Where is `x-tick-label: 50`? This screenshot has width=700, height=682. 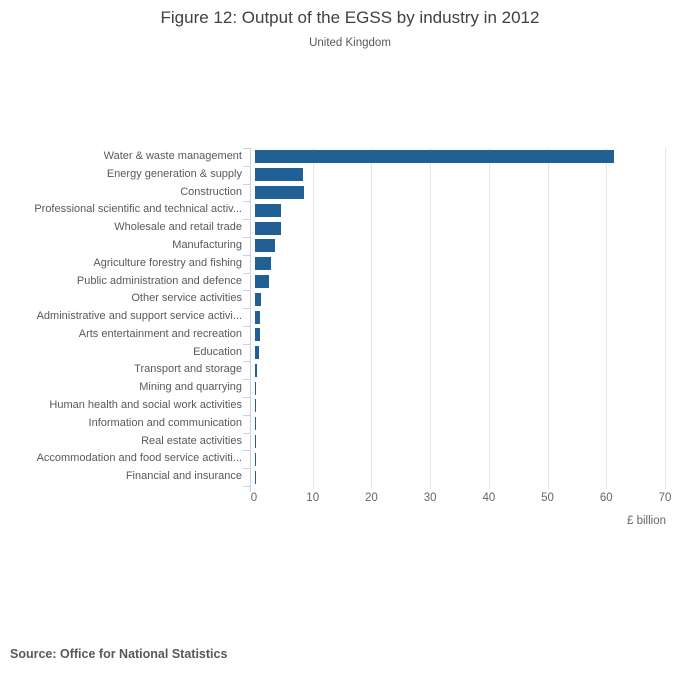
x-tick-label: 50 is located at coordinates (547, 498).